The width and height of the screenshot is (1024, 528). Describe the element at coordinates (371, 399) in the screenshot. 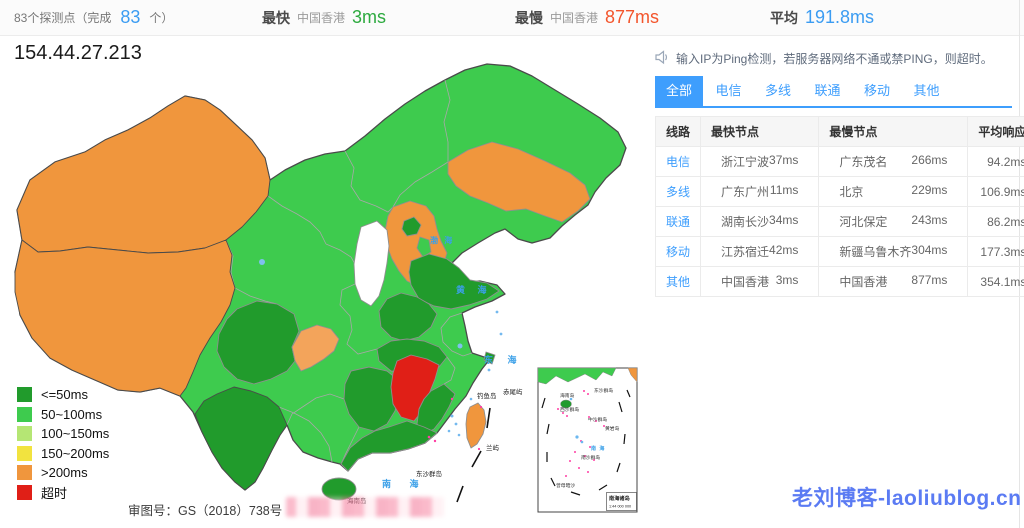

I see `province-hunan` at that location.